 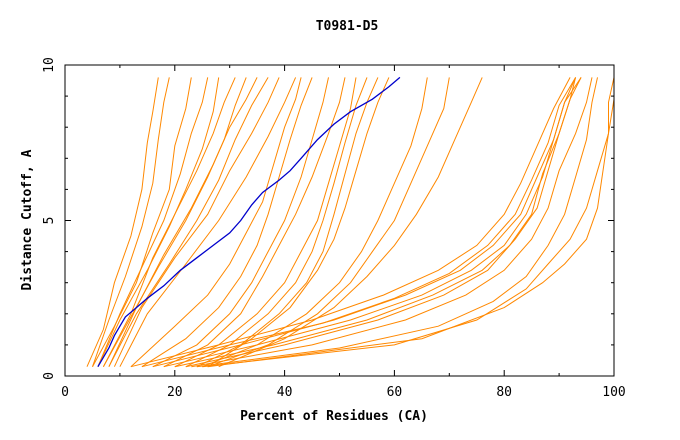 What do you see at coordinates (65, 392) in the screenshot?
I see `x-tick-label: 0` at bounding box center [65, 392].